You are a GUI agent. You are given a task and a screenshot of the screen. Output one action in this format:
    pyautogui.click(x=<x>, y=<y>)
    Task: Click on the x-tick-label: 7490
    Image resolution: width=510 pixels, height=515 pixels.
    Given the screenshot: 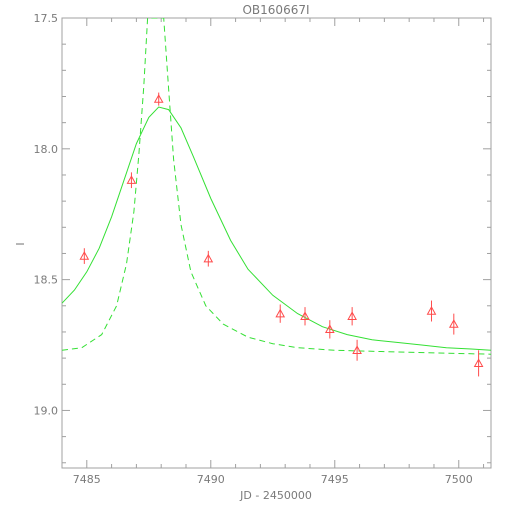 What is the action you would take?
    pyautogui.click(x=211, y=479)
    